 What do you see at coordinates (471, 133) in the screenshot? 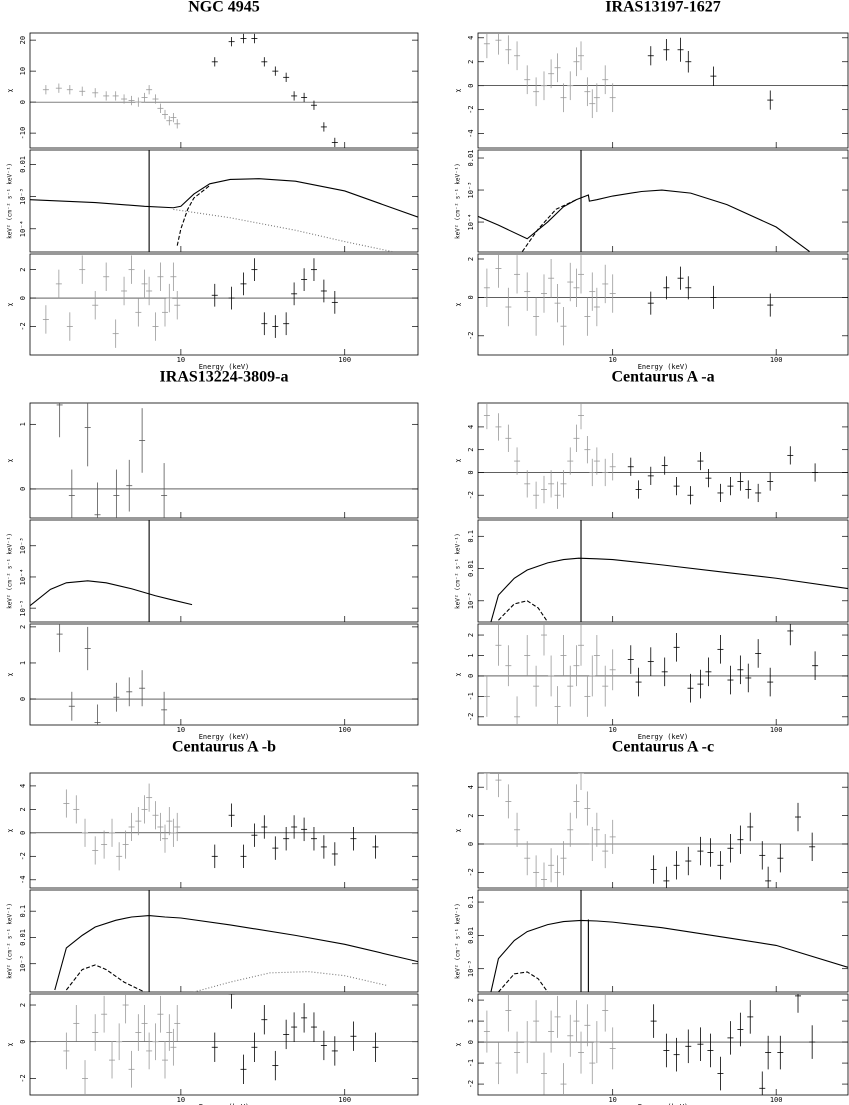
I see `y-tick-label: -4` at bounding box center [471, 133].